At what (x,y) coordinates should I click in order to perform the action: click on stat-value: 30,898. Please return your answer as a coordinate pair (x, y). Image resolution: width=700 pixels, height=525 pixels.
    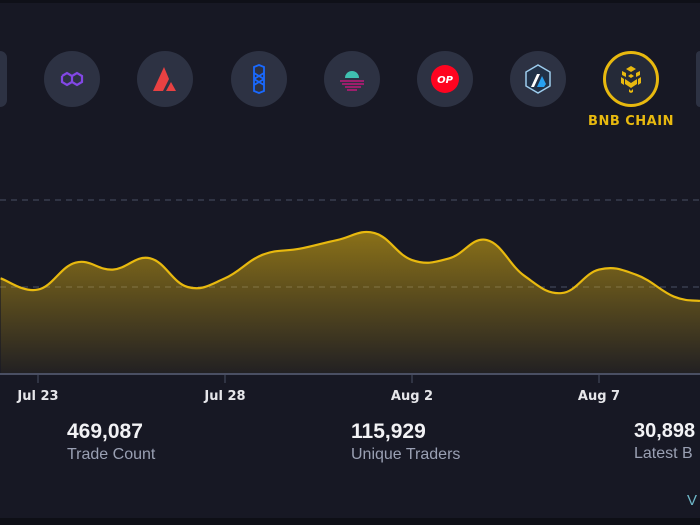
    Looking at the image, I should click on (665, 431).